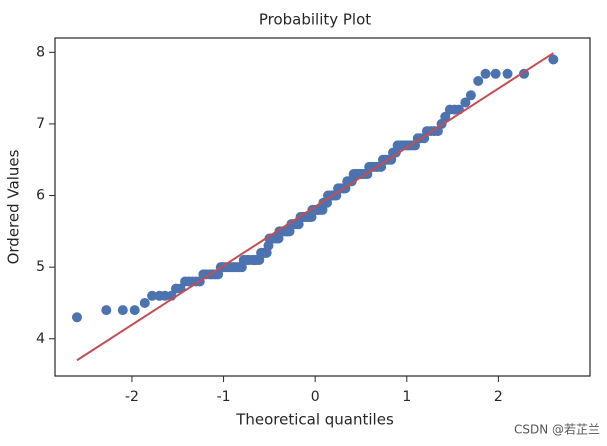  What do you see at coordinates (40, 52) in the screenshot?
I see `y-tick-label: 8` at bounding box center [40, 52].